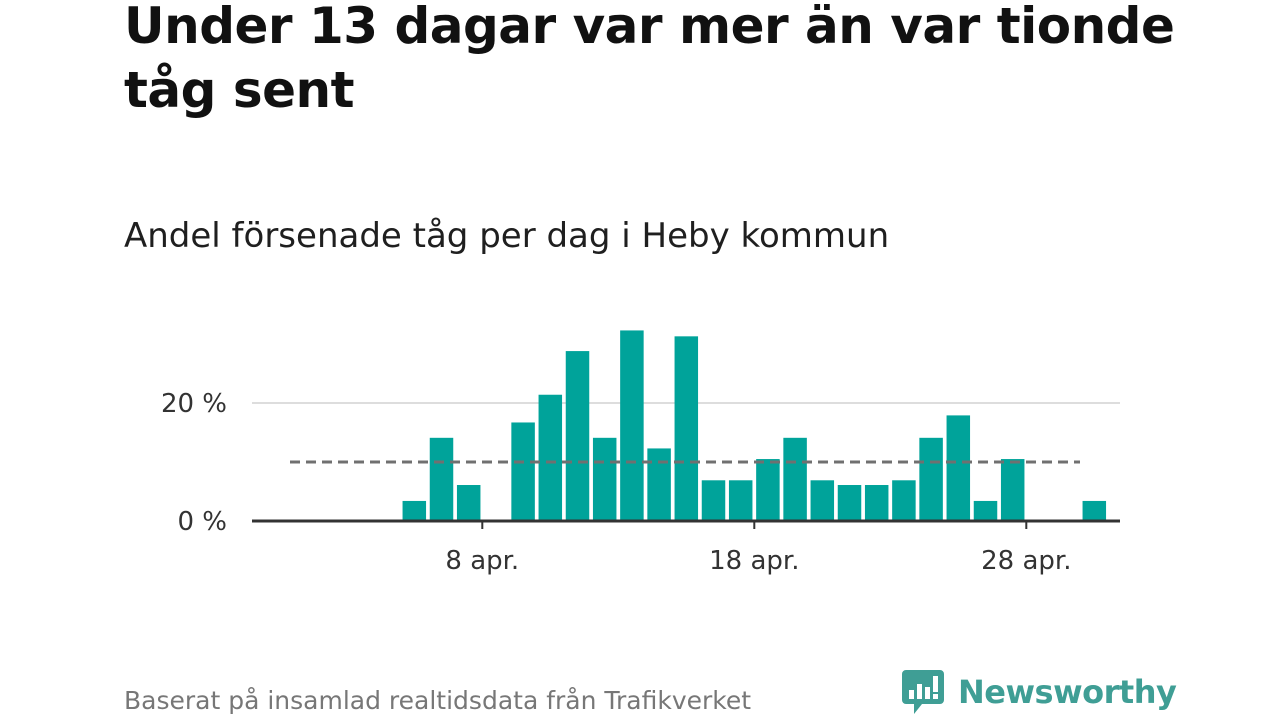 This screenshot has height=720, width=1280. I want to click on brand-logo: Newsworthy, so click(1039, 692).